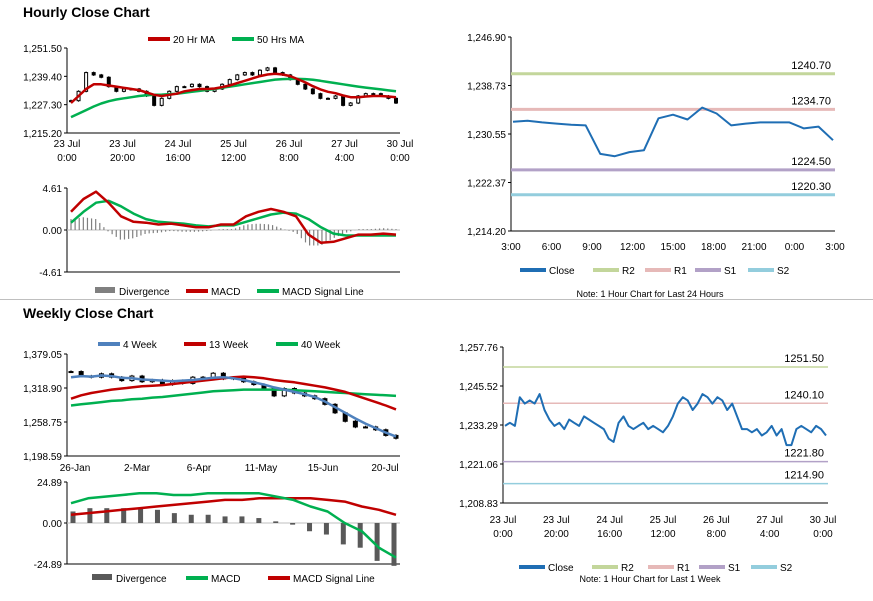  What do you see at coordinates (233, 144) in the screenshot?
I see `hourly-price-xtick-date: 25 Jul` at bounding box center [233, 144].